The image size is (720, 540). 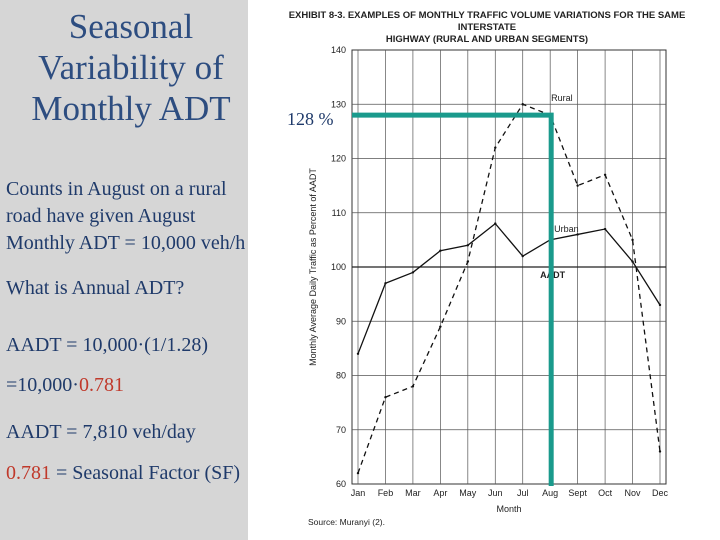 I want to click on x-tick-label: Dec, so click(x=660, y=493).